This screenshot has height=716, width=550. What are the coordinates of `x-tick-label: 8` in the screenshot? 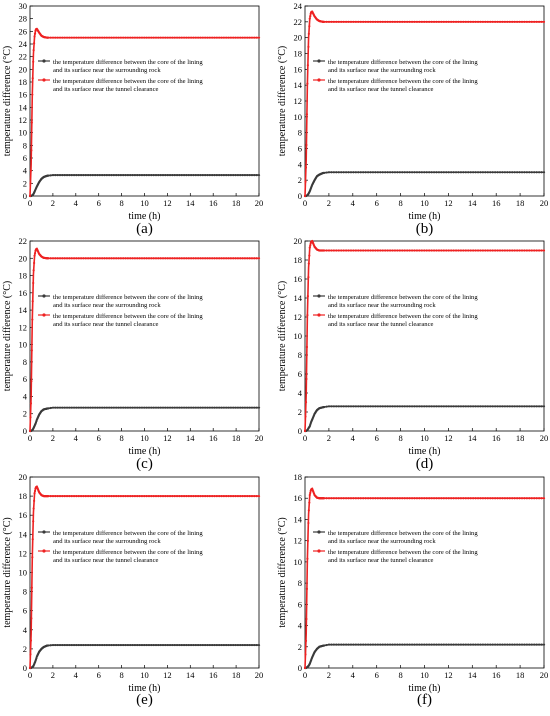 It's located at (121, 203).